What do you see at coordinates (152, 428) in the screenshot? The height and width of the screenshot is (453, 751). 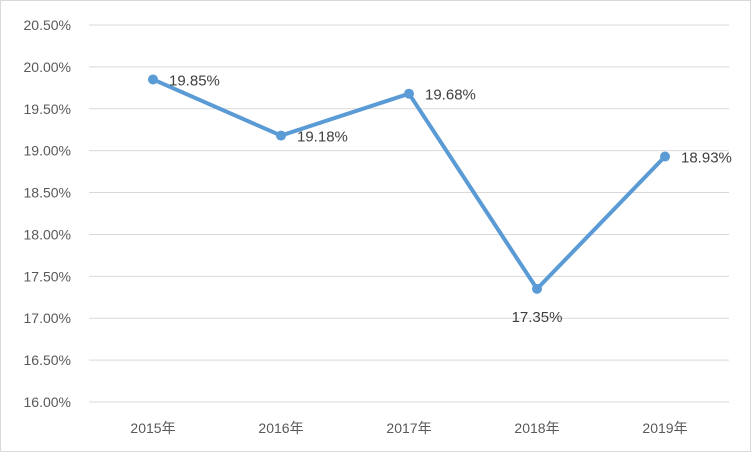 I see `x-tick-label: 2015年` at bounding box center [152, 428].